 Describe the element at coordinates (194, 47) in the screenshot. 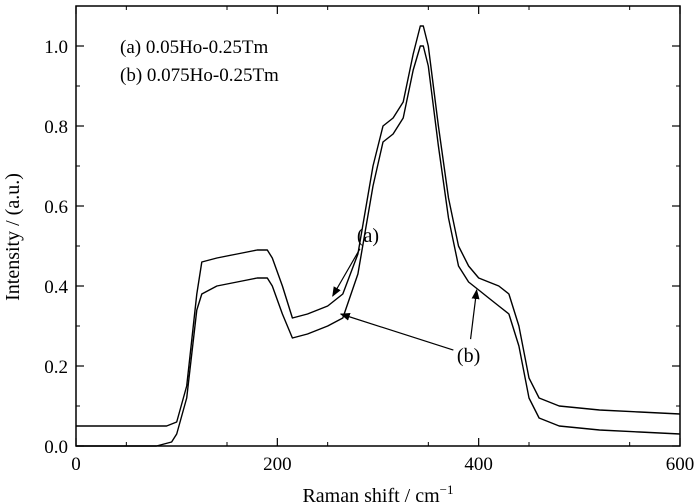

I see `legend-entry-a: (a) 0.05Ho-0.25Tm` at that location.